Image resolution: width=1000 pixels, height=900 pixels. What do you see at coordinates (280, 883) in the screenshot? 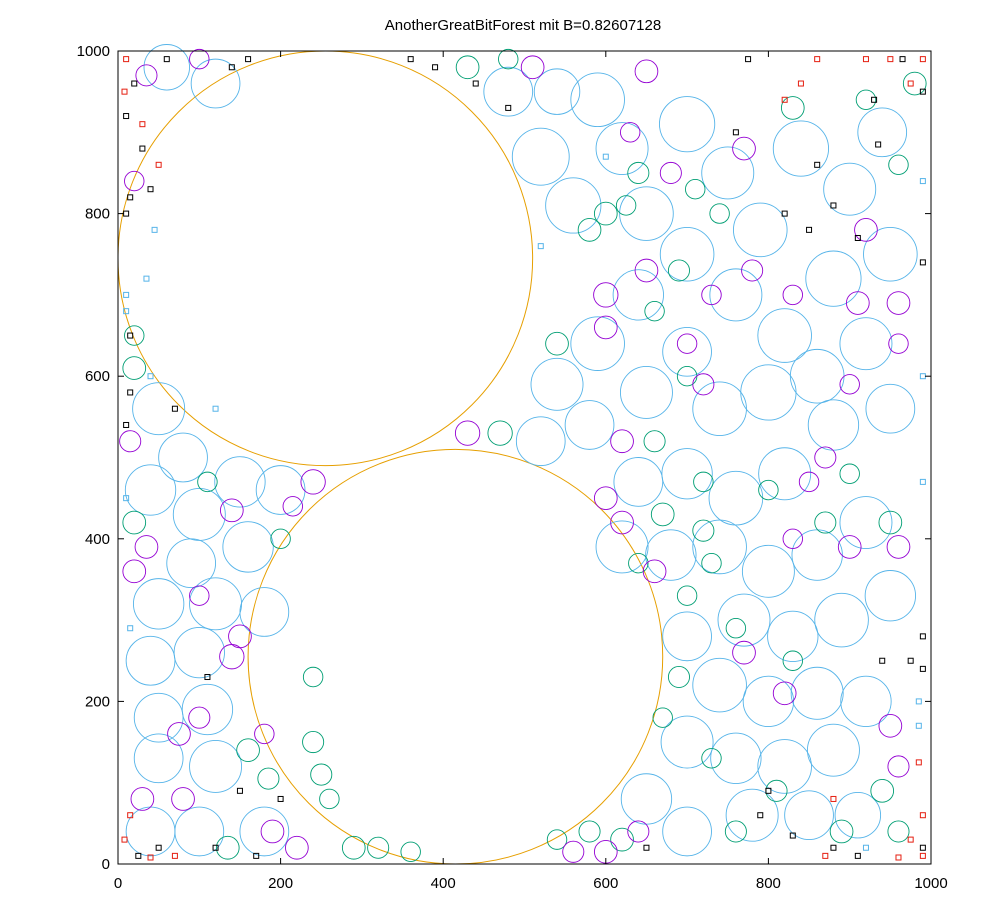
I see `x-tick-label-1: 200` at bounding box center [280, 883].